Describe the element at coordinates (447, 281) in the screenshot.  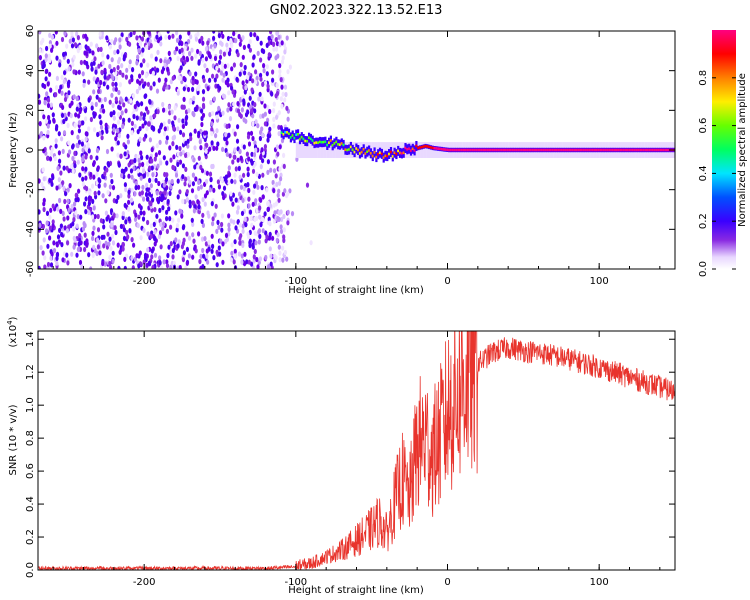
I see `x-tick-label: 0` at that location.